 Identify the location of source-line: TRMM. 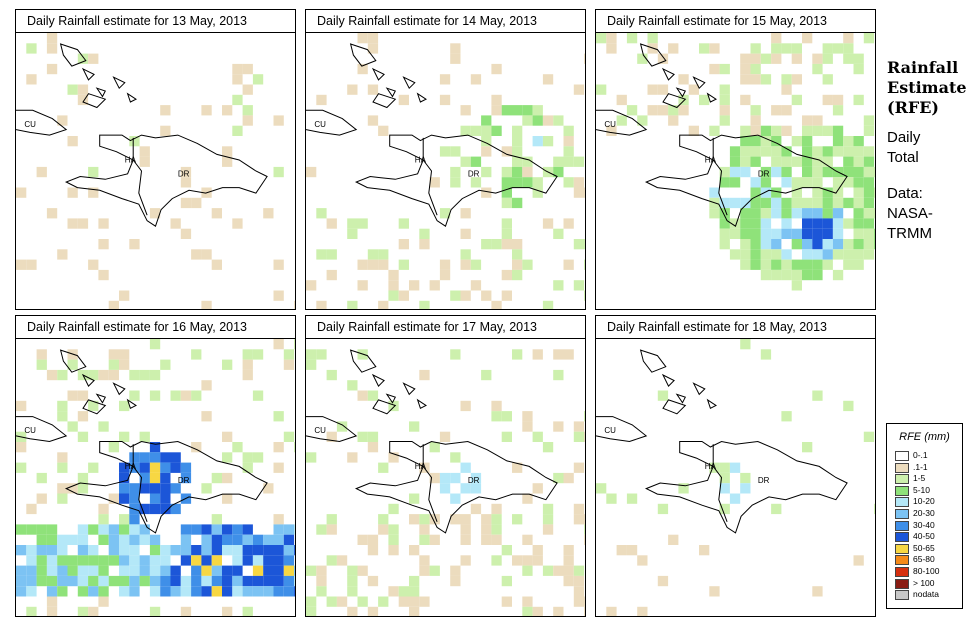
(909, 233).